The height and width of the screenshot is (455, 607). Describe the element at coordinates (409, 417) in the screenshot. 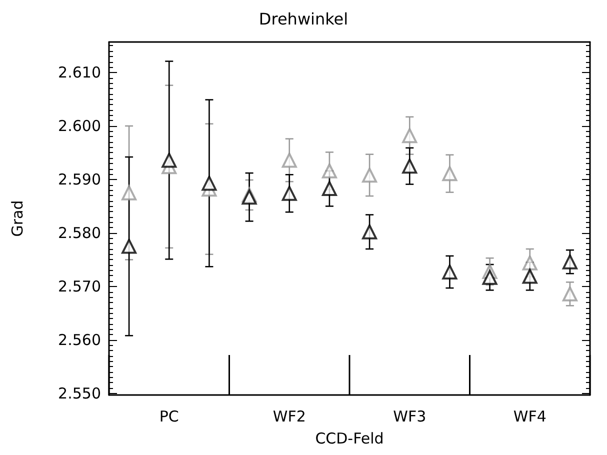

I see `x-tick-label: WF3` at that location.